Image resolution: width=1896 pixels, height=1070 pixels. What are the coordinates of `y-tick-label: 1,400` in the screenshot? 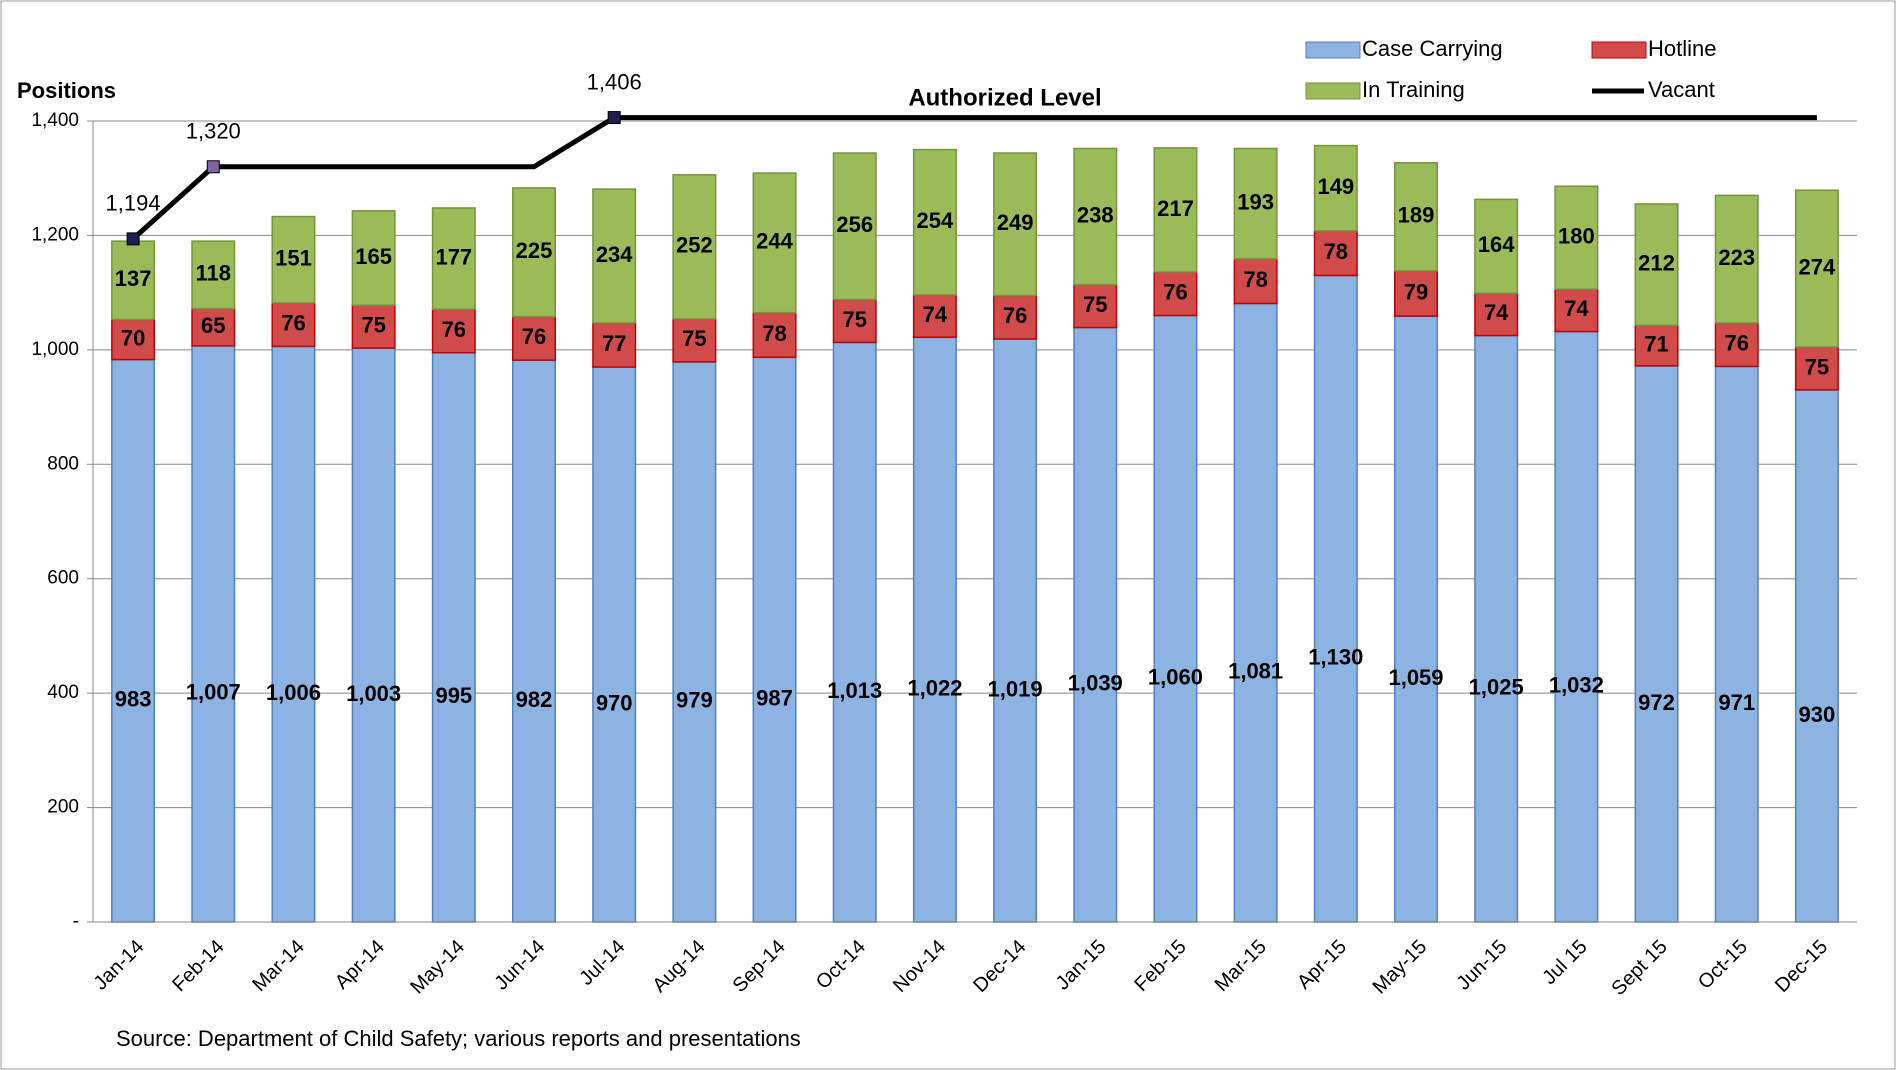 It's located at (55, 120).